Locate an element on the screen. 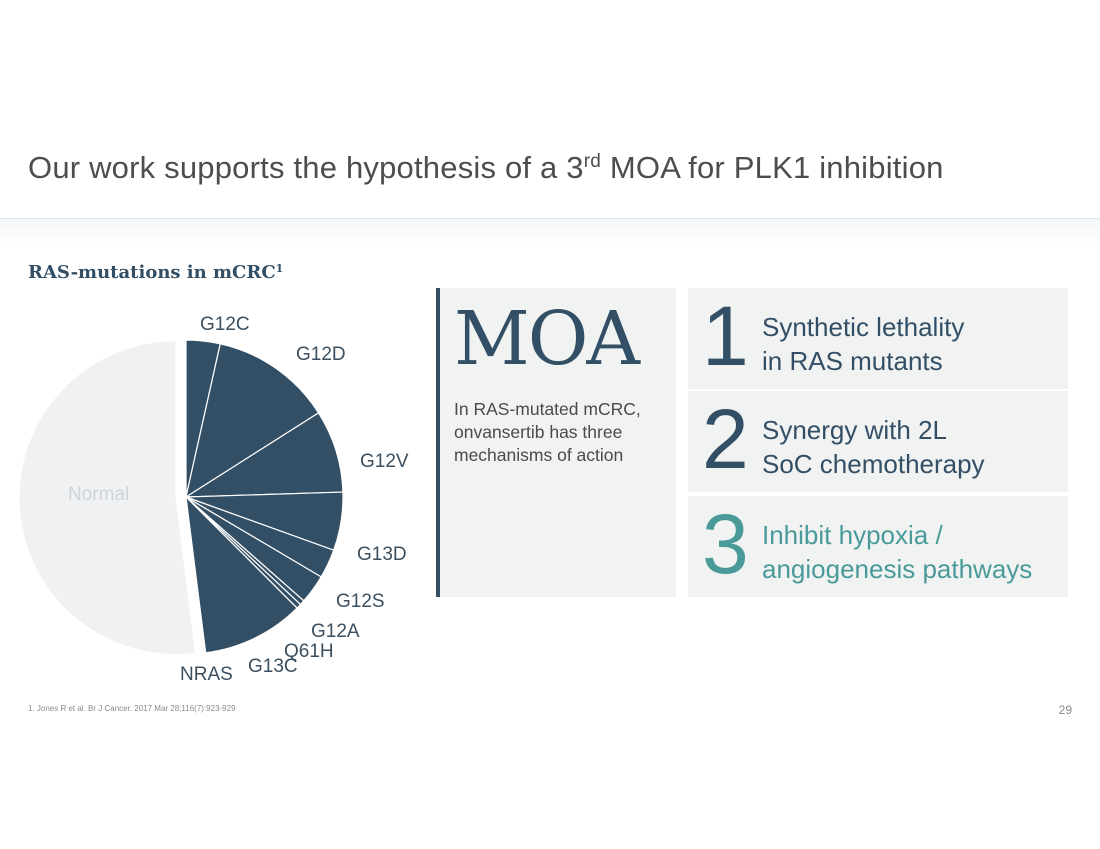 This screenshot has width=1100, height=849. mechanism-number: 3 is located at coordinates (725, 544).